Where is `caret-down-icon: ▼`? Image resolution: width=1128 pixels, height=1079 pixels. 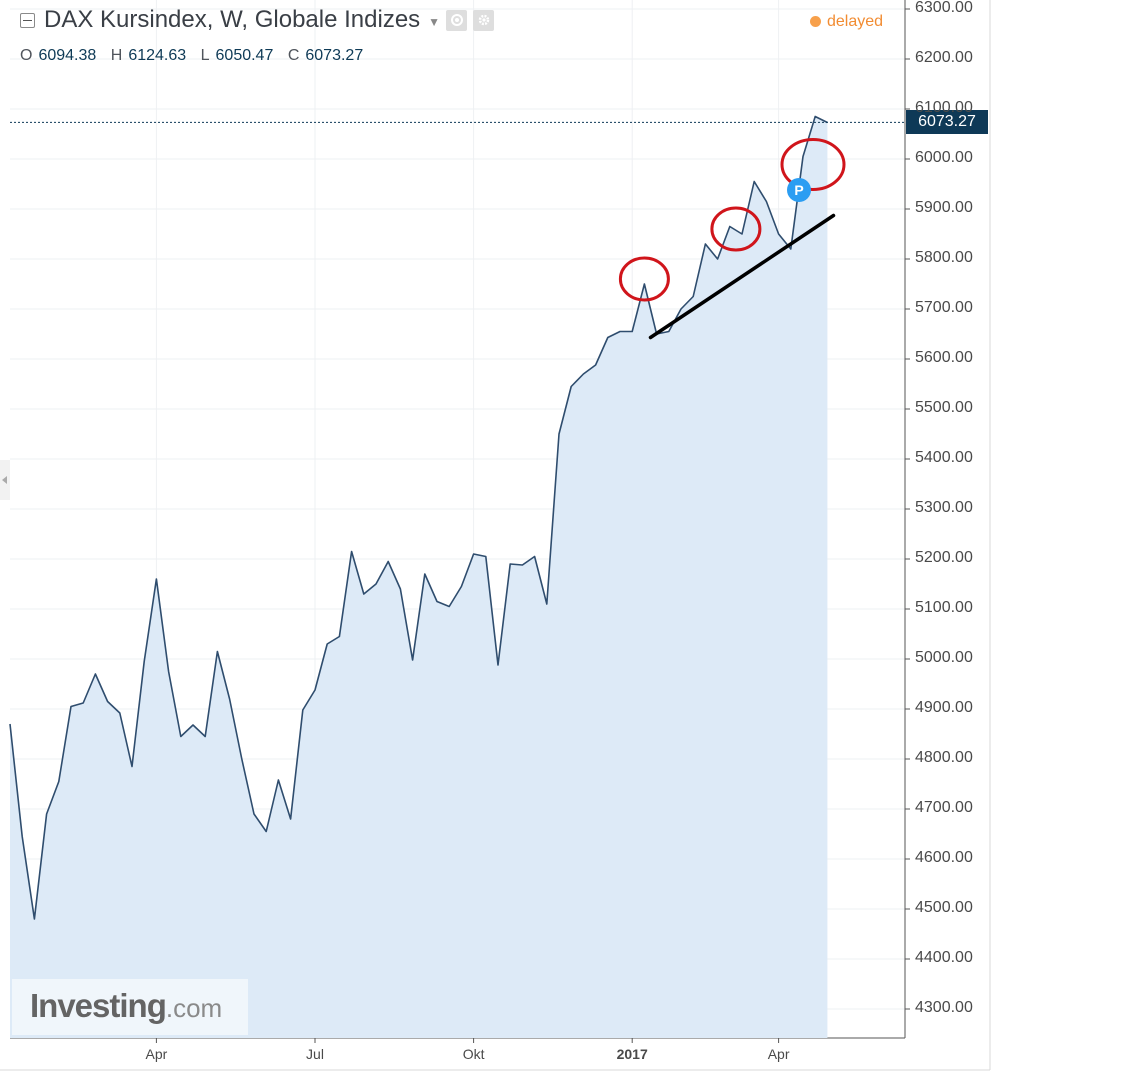
caret-down-icon: ▼ is located at coordinates (434, 22).